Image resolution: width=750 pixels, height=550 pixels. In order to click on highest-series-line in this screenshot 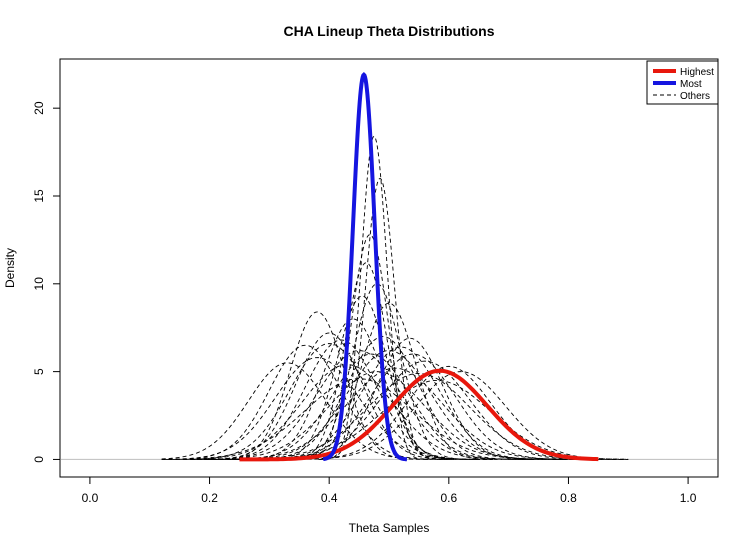, I will do `click(419, 415)`.